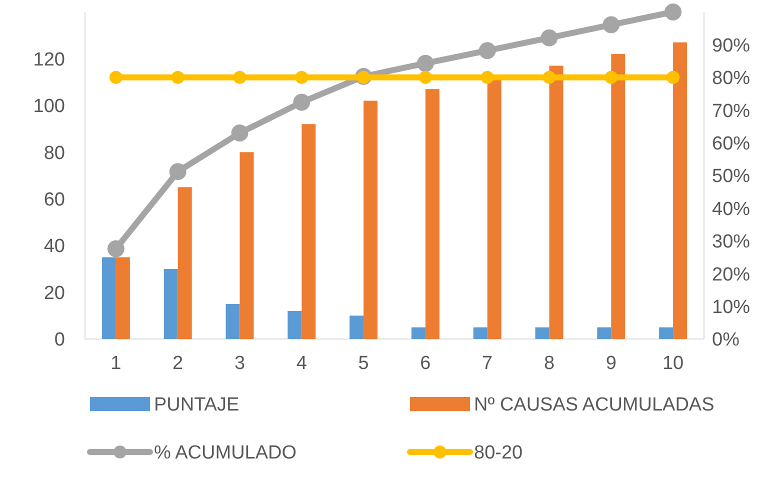 This screenshot has height=484, width=784. What do you see at coordinates (49, 59) in the screenshot?
I see `y-tick-label: 120` at bounding box center [49, 59].